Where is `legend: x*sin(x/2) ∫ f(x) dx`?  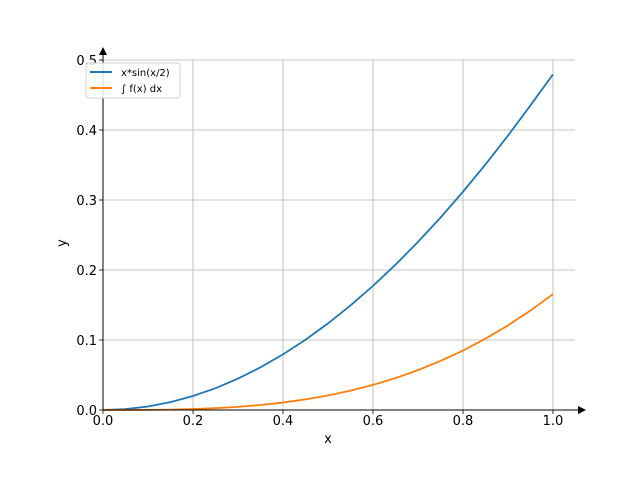
legend: x*sin(x/2) ∫ f(x) dx is located at coordinates (133, 80).